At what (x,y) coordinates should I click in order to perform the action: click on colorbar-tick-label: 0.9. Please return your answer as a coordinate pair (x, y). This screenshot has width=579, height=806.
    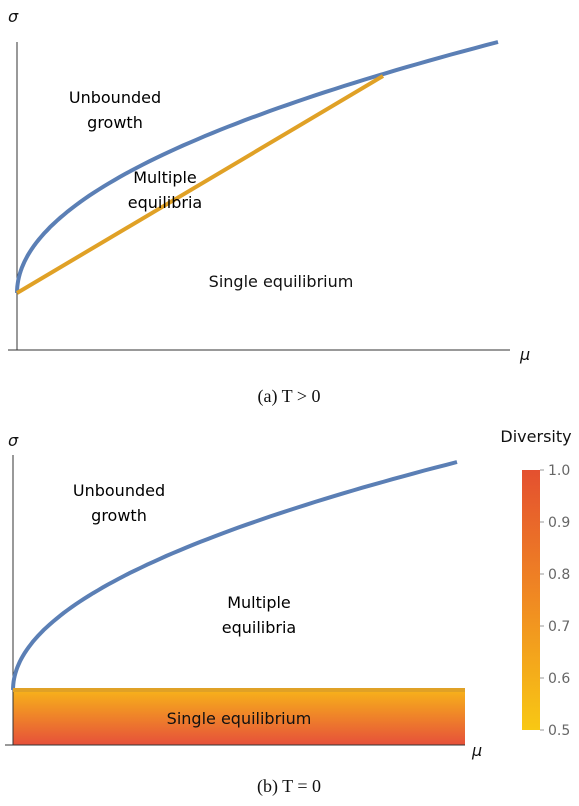
    Looking at the image, I should click on (559, 523).